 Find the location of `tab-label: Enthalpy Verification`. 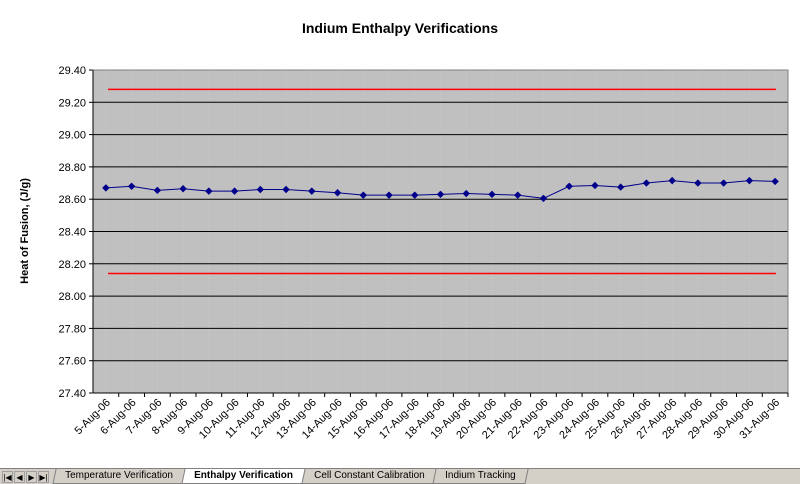

tab-label: Enthalpy Verification is located at coordinates (243, 475).